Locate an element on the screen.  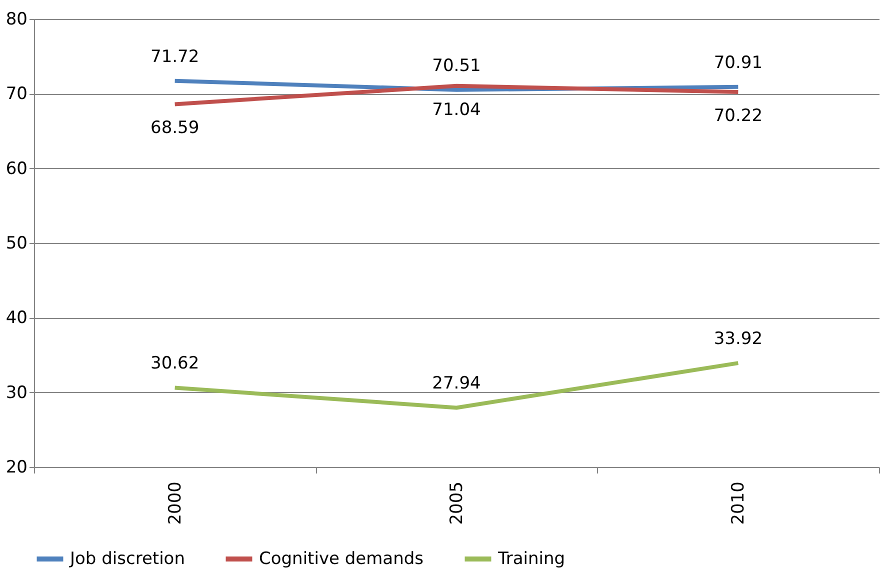
data-label: 27.94 is located at coordinates (456, 384).